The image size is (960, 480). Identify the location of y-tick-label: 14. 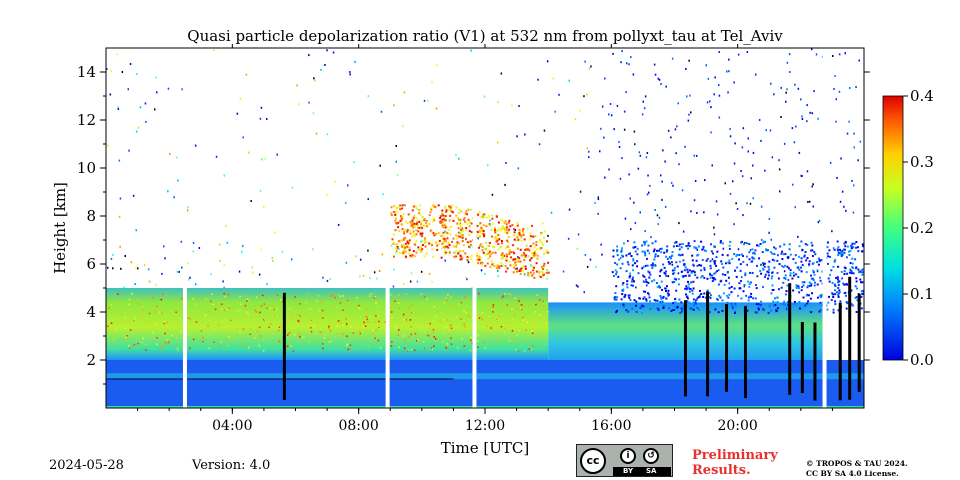
(86, 72).